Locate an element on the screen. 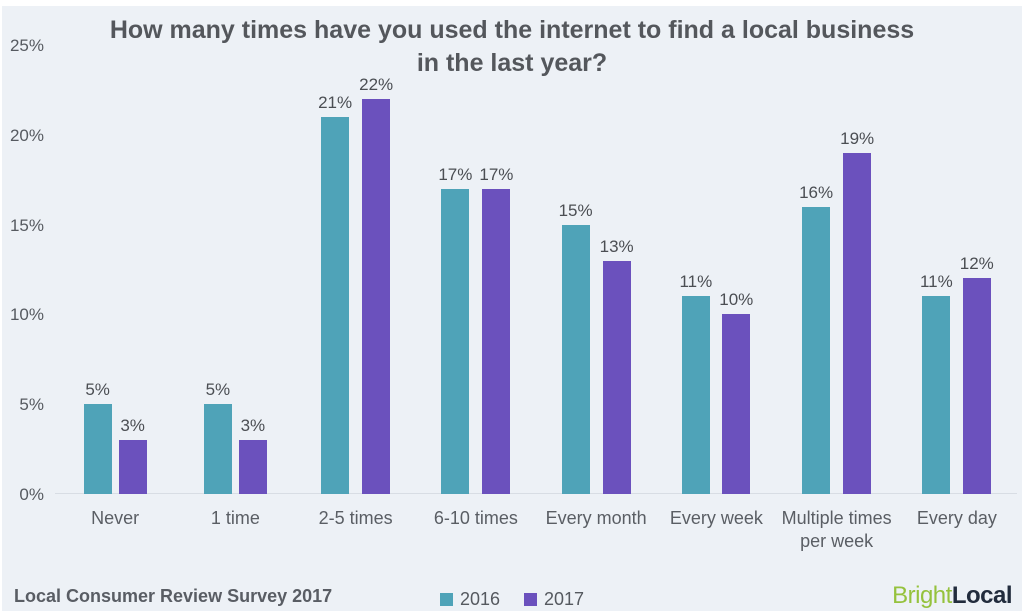  bar-pair: 21% 22% is located at coordinates (356, 269).